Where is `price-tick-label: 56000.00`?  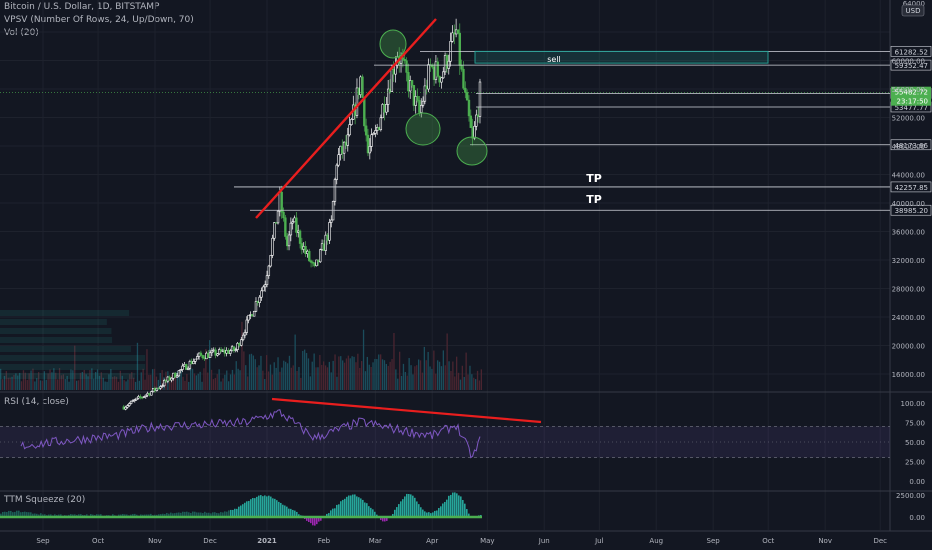
price-tick-label: 56000.00 is located at coordinates (908, 90).